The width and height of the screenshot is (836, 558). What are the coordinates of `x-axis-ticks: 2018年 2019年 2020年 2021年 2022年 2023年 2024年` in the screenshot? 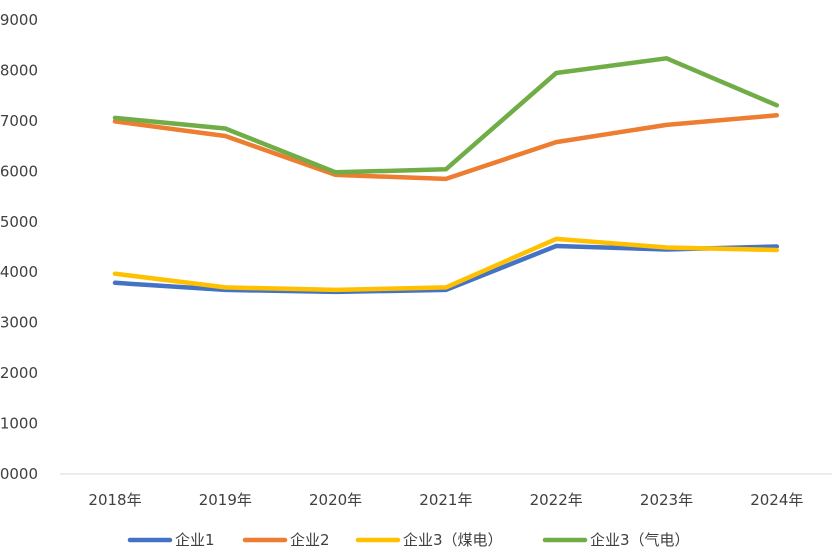 It's located at (445, 500).